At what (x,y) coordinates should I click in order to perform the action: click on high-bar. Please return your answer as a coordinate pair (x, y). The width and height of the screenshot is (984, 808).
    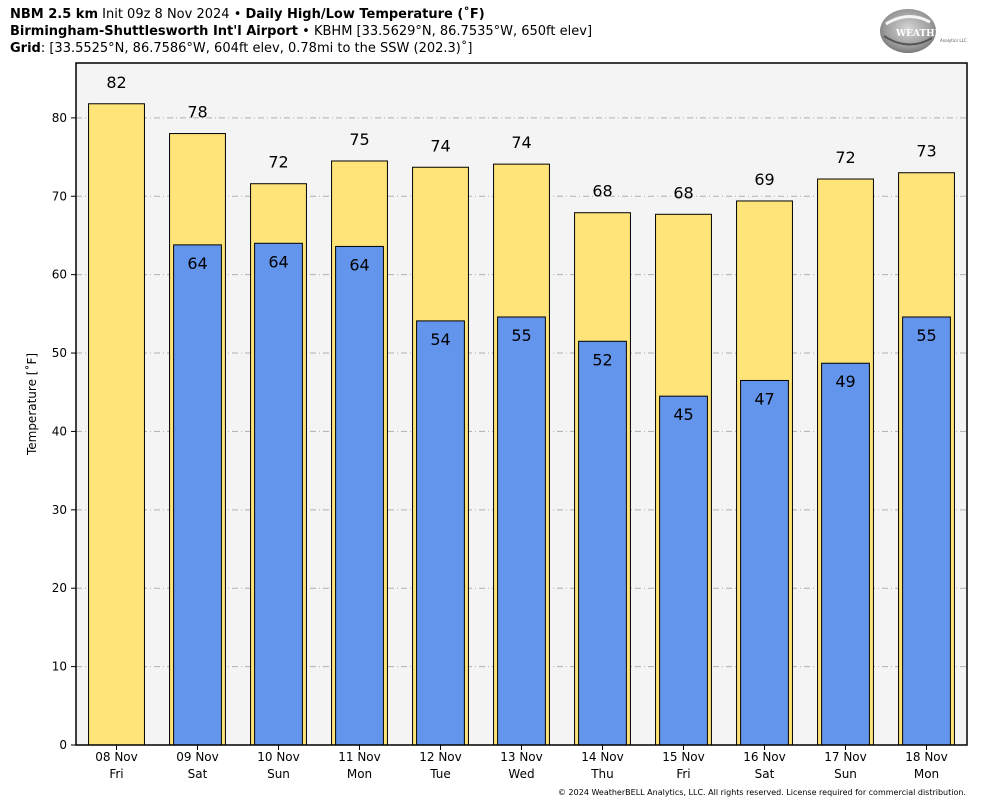
    Looking at the image, I should click on (116, 424).